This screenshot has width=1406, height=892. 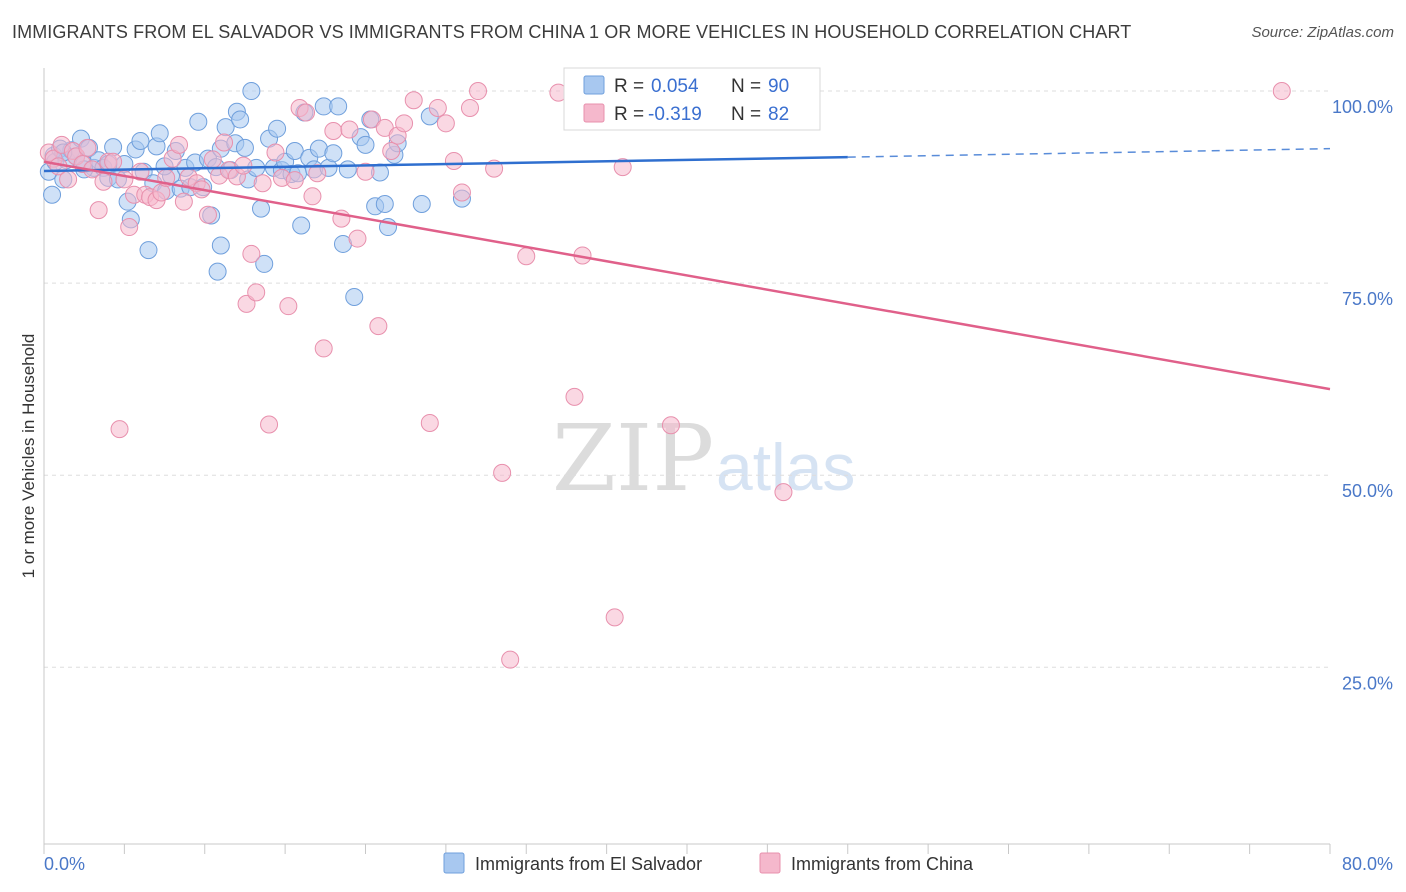 What do you see at coordinates (882, 864) in the screenshot?
I see `series-legend-label-china: Immigrants from China` at bounding box center [882, 864].